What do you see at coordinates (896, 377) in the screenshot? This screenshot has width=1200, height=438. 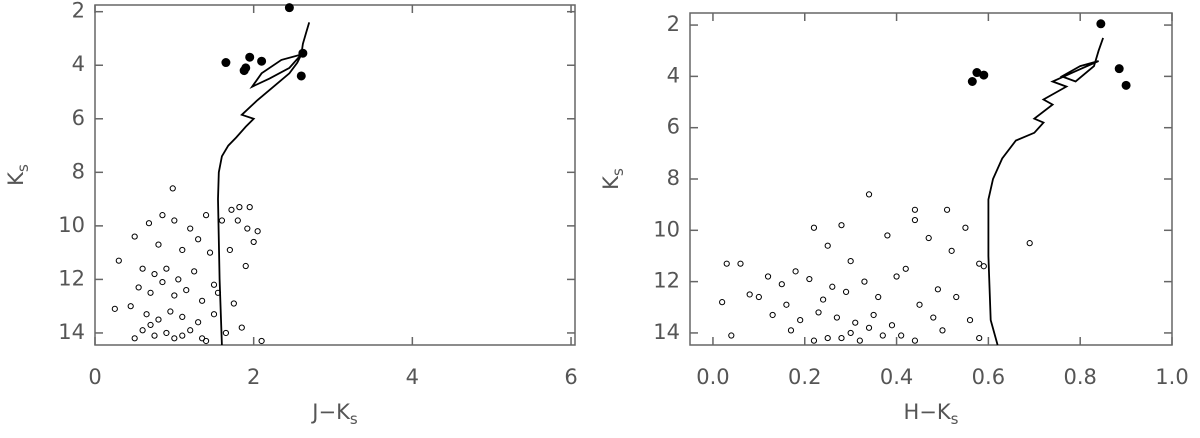 I see `x-tick-label: 0.4` at bounding box center [896, 377].